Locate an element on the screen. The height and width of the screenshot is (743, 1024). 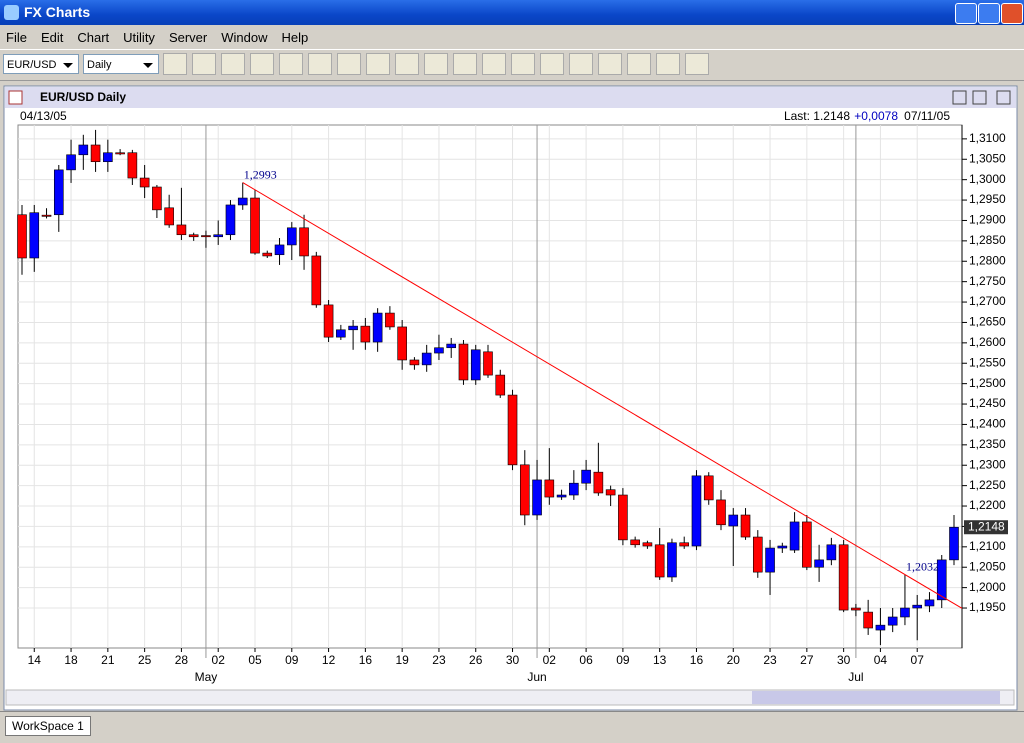
minimize-button is located at coordinates (966, 13).